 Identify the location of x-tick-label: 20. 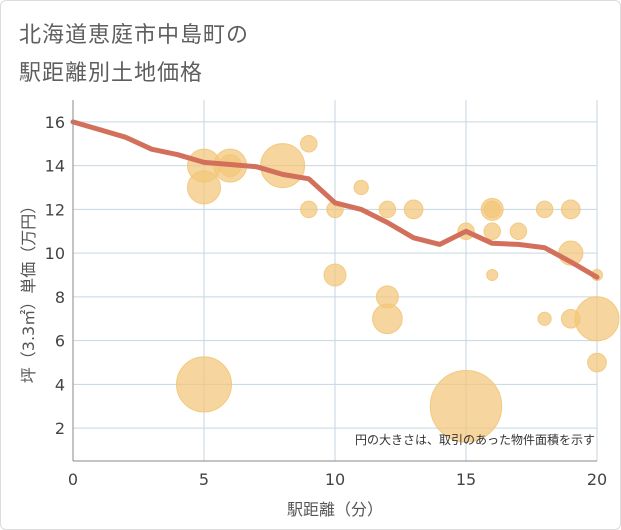
(597, 479).